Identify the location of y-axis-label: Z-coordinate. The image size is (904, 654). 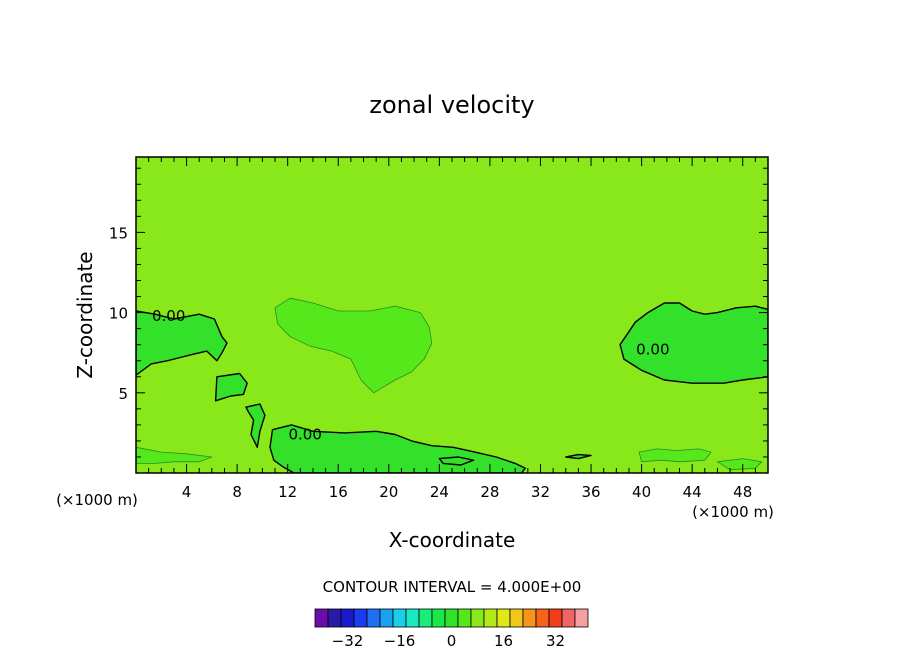
(85, 314).